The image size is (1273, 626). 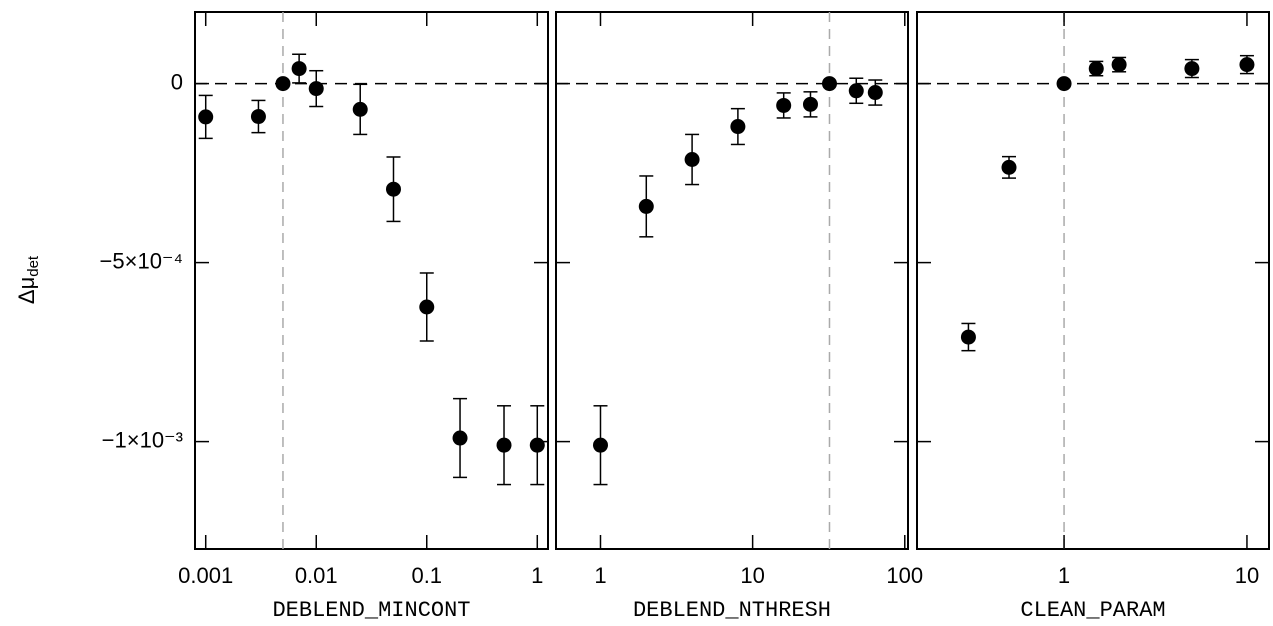 I want to click on x-tick-label: 0.001, so click(x=205, y=575).